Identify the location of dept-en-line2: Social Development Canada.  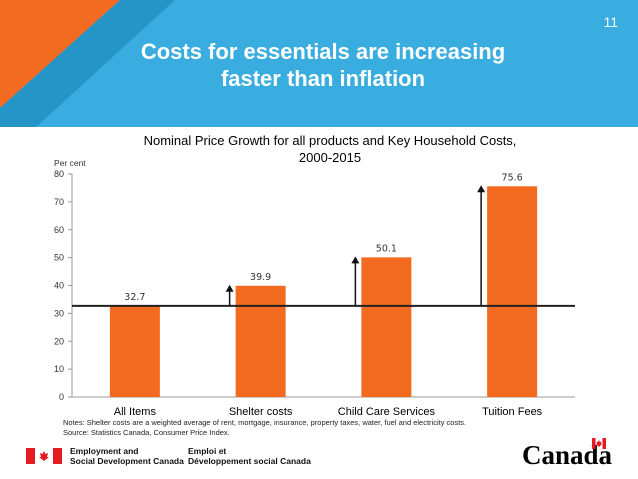
(127, 461).